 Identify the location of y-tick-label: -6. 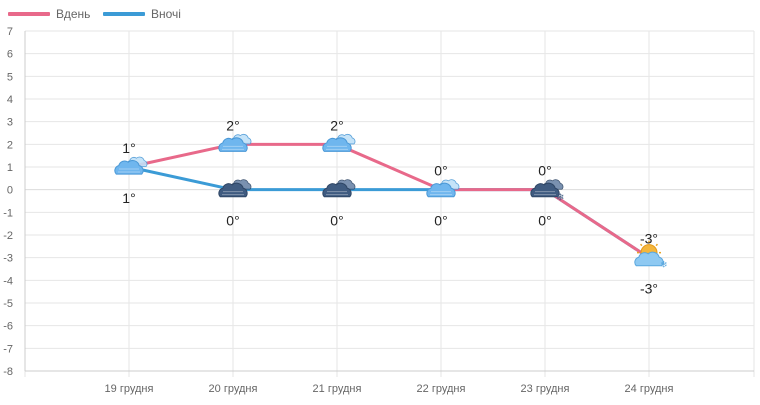
(8, 327).